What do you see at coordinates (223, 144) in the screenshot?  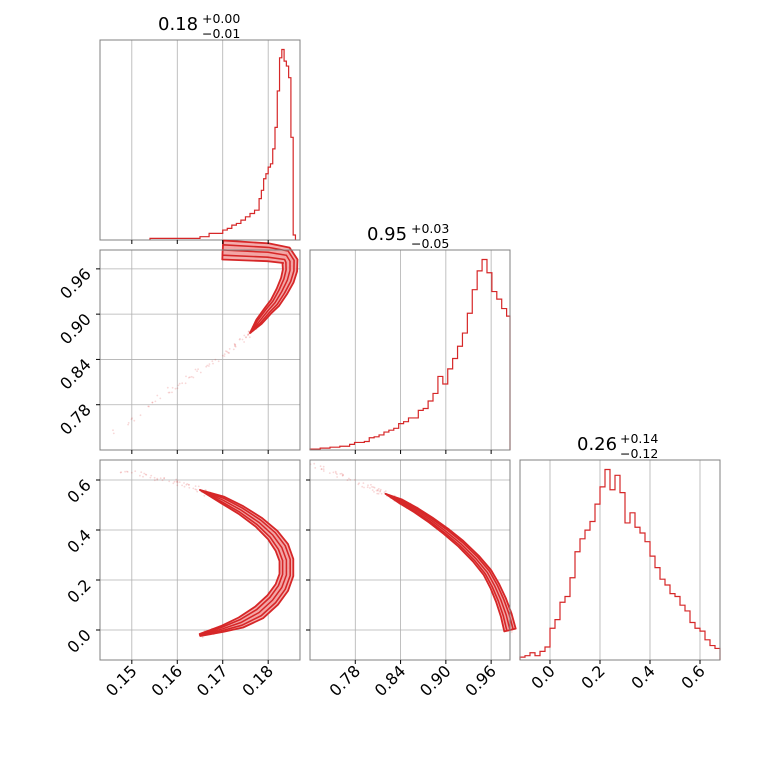 I see `panel-hist-1-step` at bounding box center [223, 144].